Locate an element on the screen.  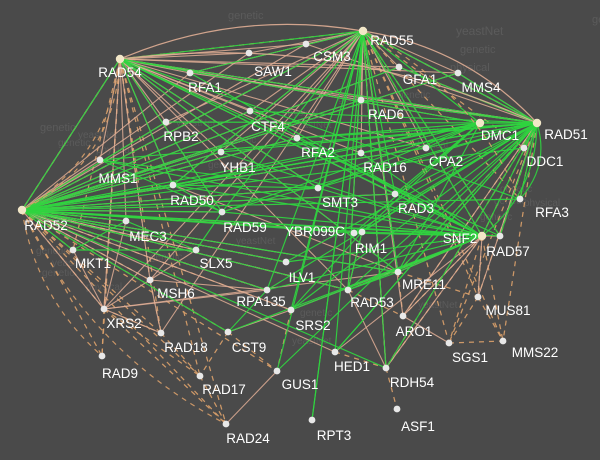
node-label-srs2: SRS2 is located at coordinates (312, 325).